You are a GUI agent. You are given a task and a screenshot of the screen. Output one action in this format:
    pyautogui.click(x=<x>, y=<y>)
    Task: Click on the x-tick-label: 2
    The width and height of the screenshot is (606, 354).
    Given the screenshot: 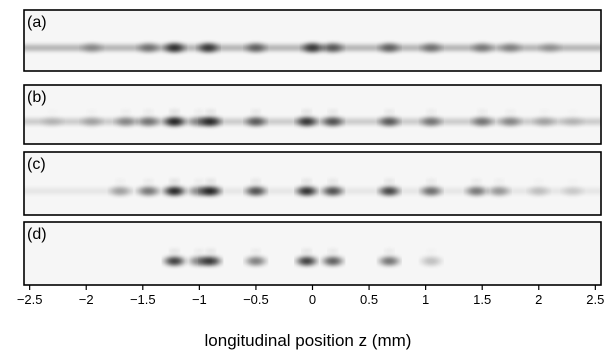 What is the action you would take?
    pyautogui.click(x=538, y=299)
    